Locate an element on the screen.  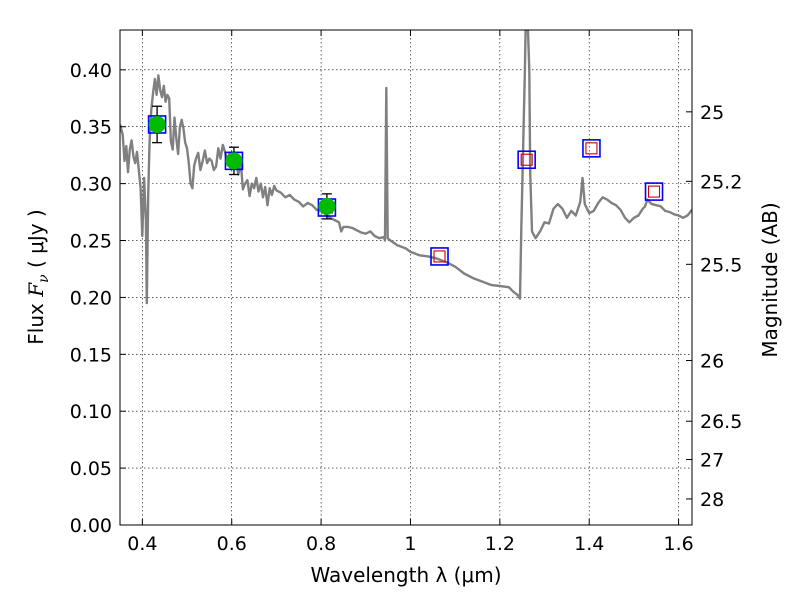
y2-tick-label: 28 is located at coordinates (712, 500).